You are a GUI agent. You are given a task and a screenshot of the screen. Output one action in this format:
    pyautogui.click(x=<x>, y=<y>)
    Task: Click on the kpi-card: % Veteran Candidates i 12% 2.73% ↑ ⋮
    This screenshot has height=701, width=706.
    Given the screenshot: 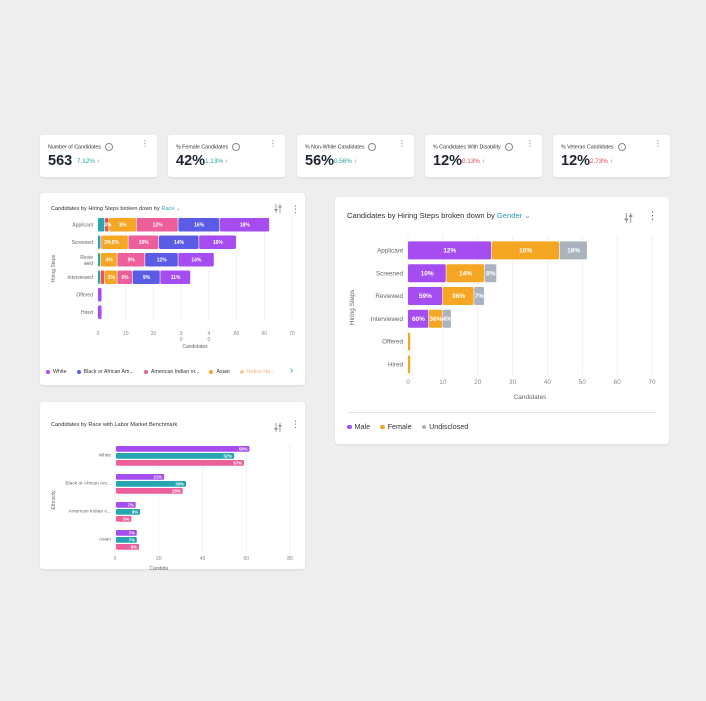 What is the action you would take?
    pyautogui.click(x=611, y=156)
    